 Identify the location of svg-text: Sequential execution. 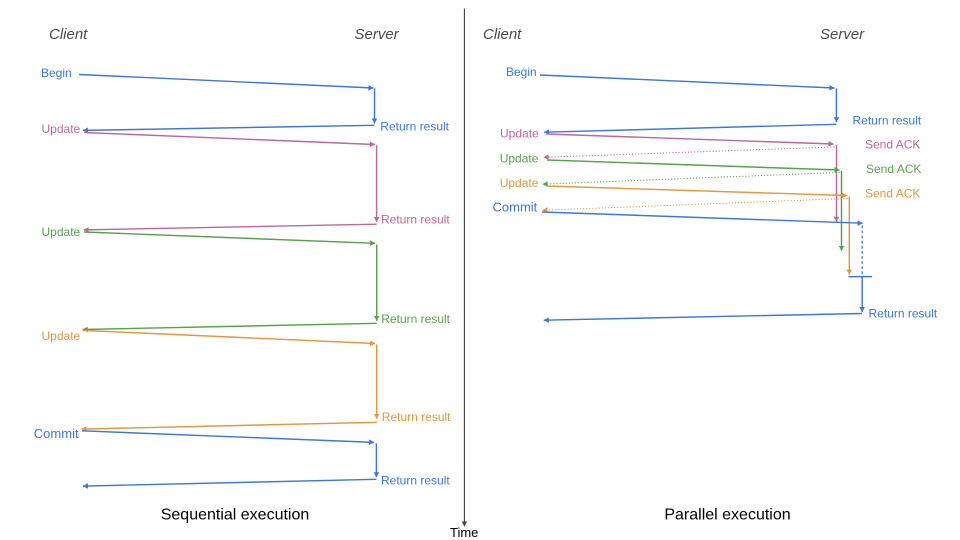
(235, 515).